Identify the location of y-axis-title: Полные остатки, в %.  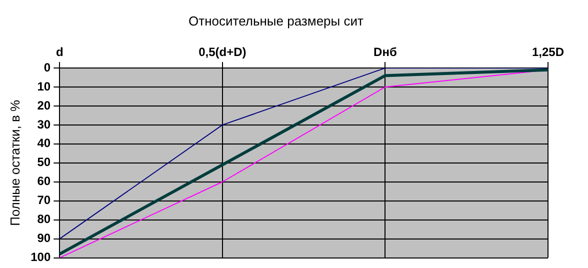
(14, 163).